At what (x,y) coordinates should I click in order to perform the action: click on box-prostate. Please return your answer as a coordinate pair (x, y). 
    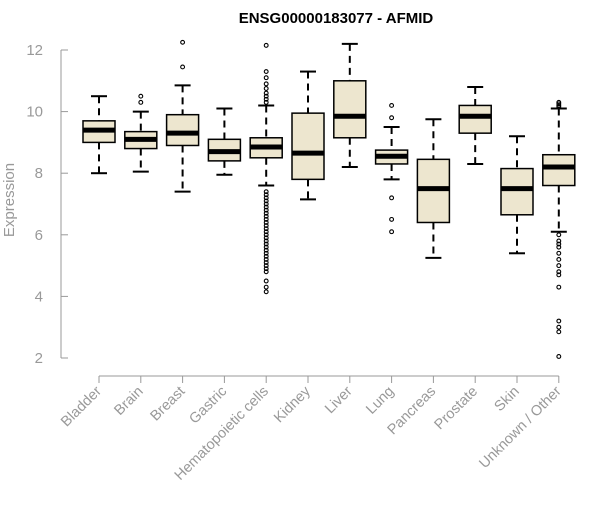
    Looking at the image, I should click on (475, 125).